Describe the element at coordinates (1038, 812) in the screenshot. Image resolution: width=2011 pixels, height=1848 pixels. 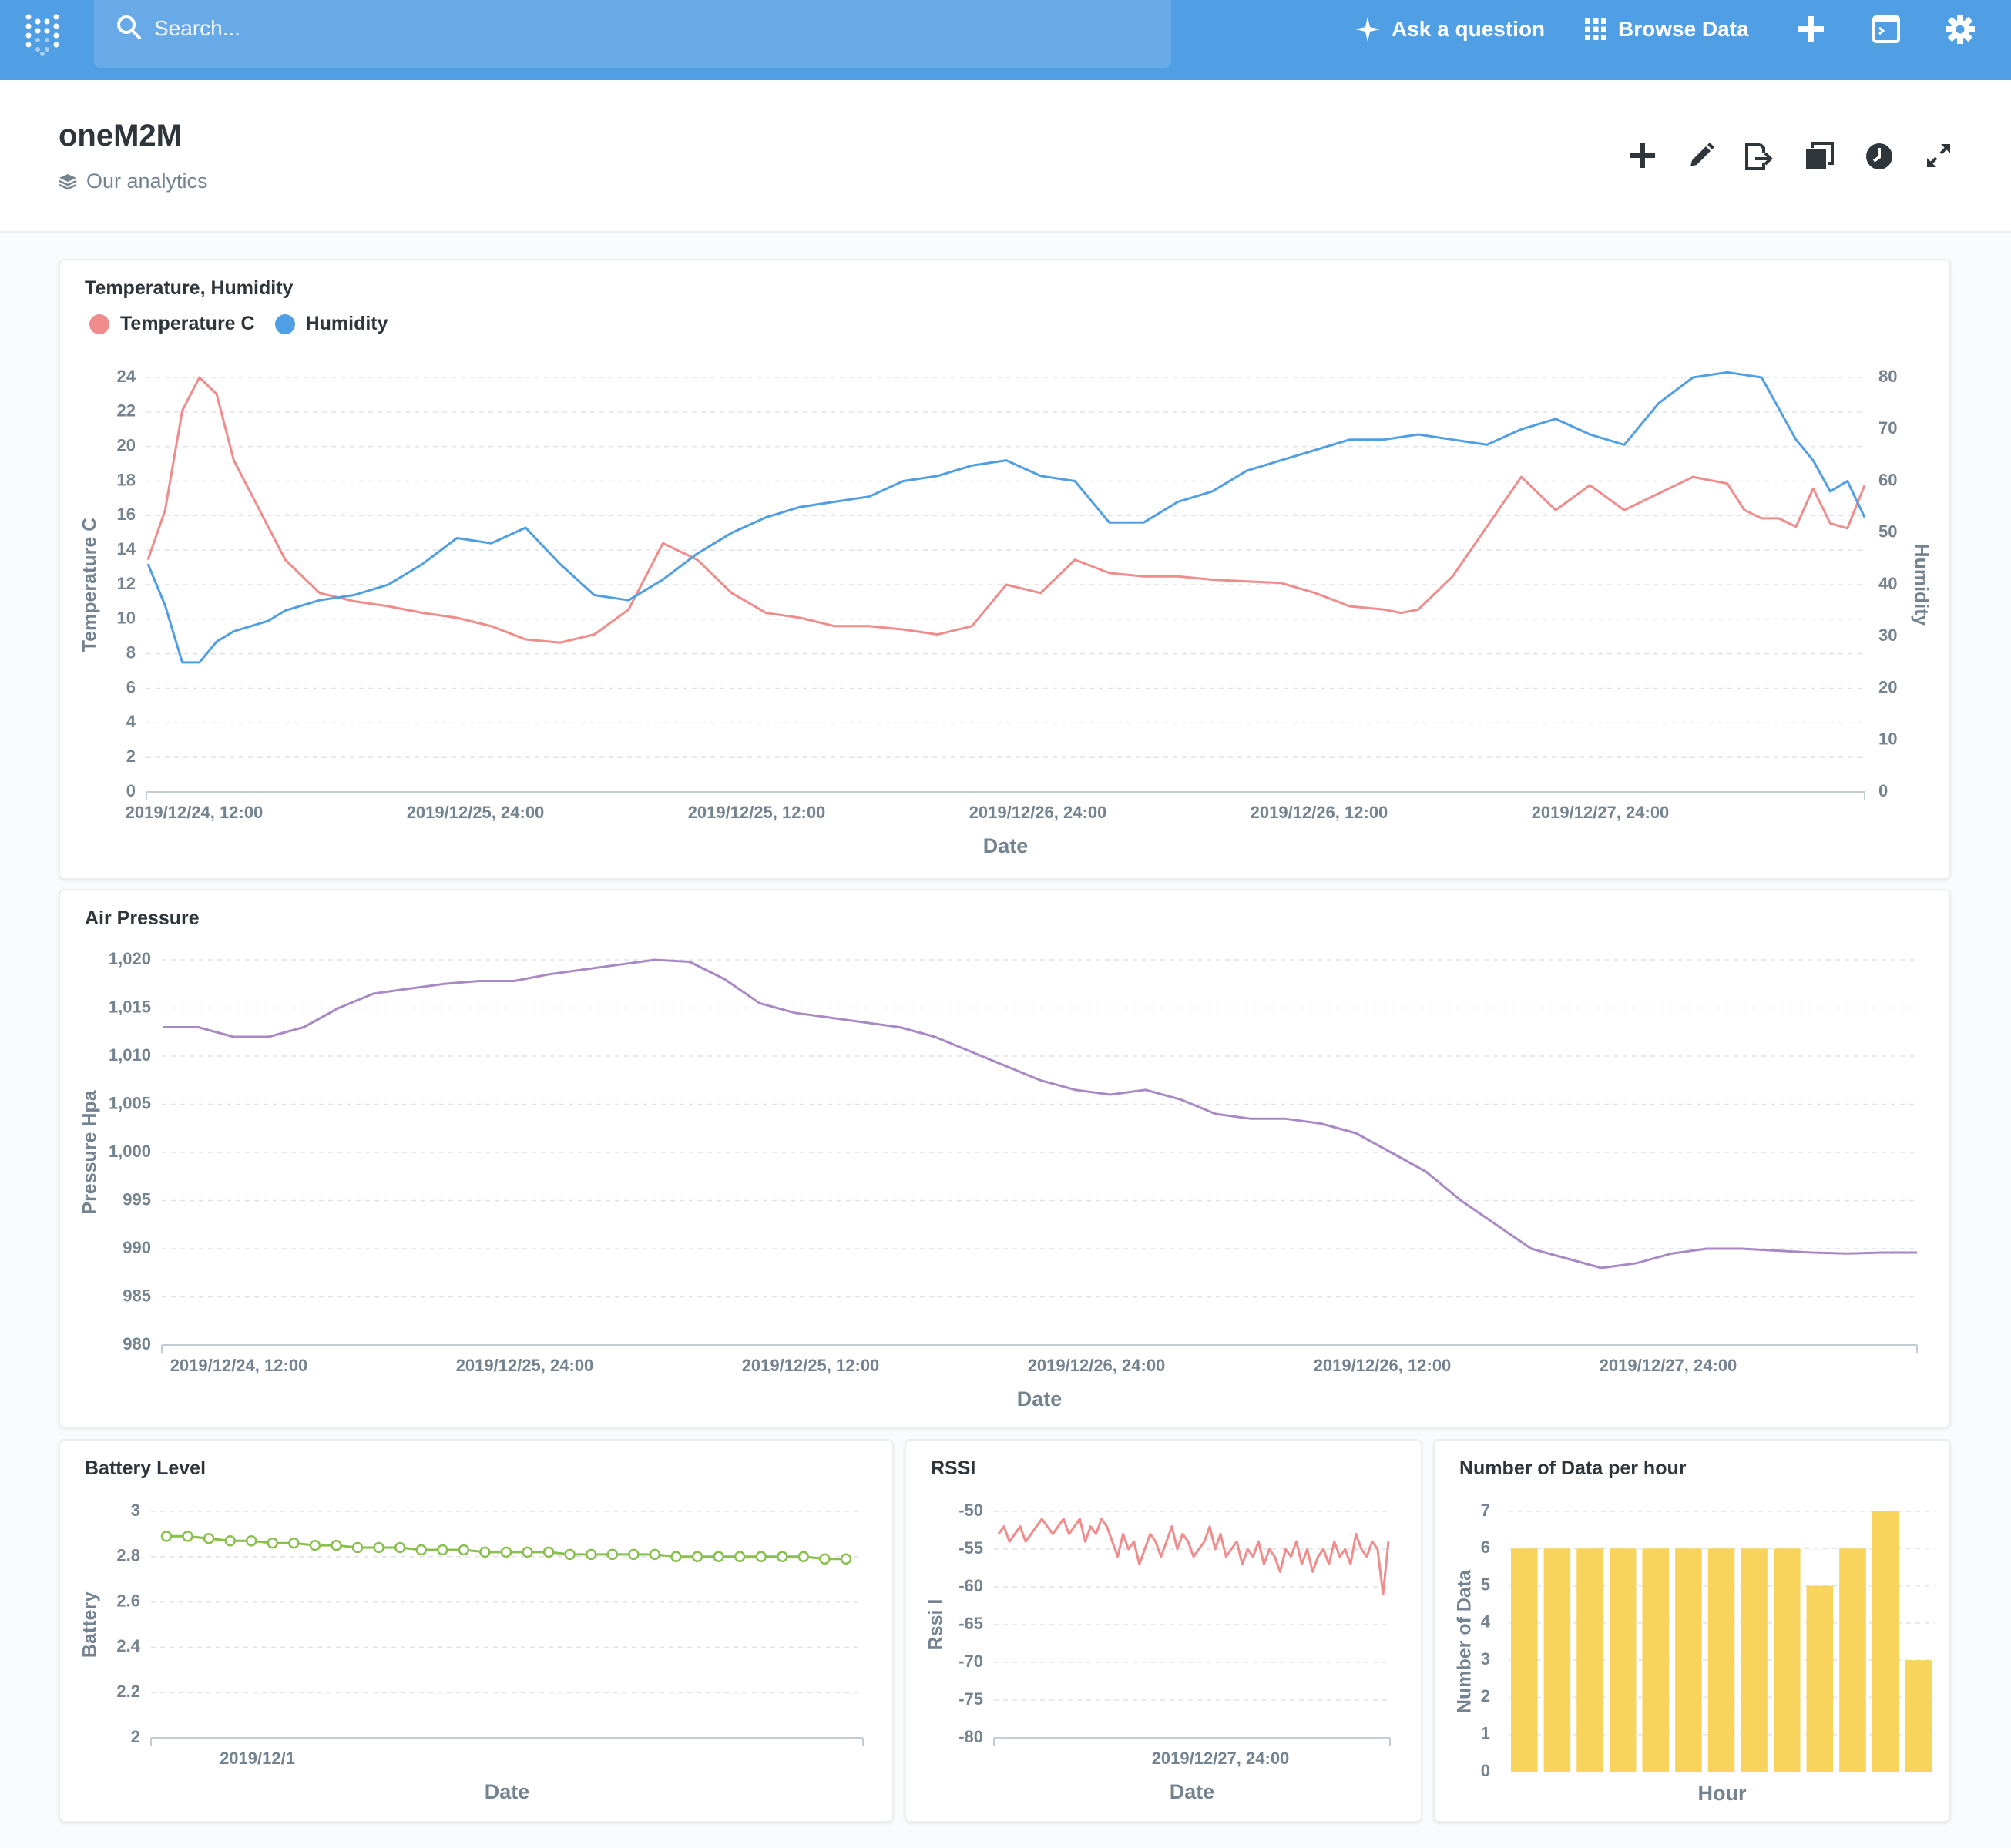
I see `x-tick-label: 2019/12/26, 24:00` at that location.